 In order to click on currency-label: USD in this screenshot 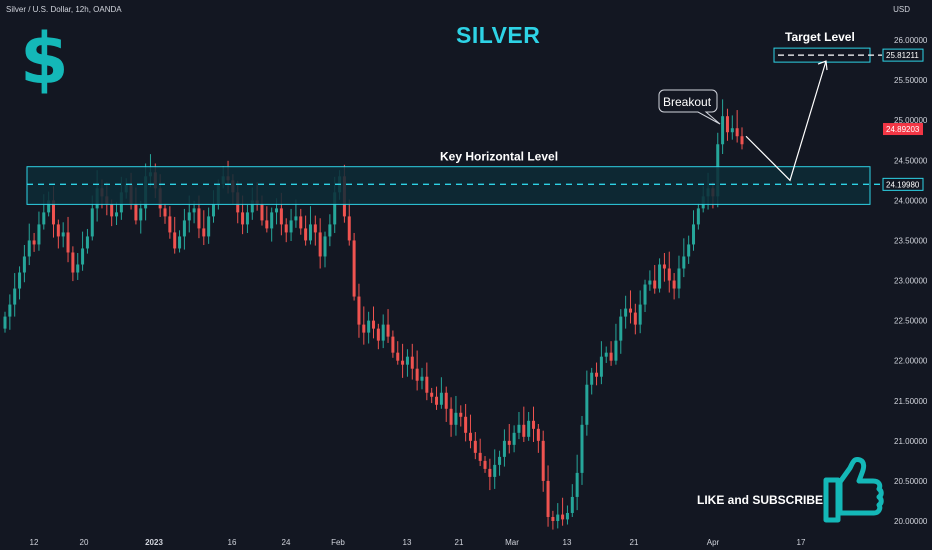, I will do `click(901, 9)`.